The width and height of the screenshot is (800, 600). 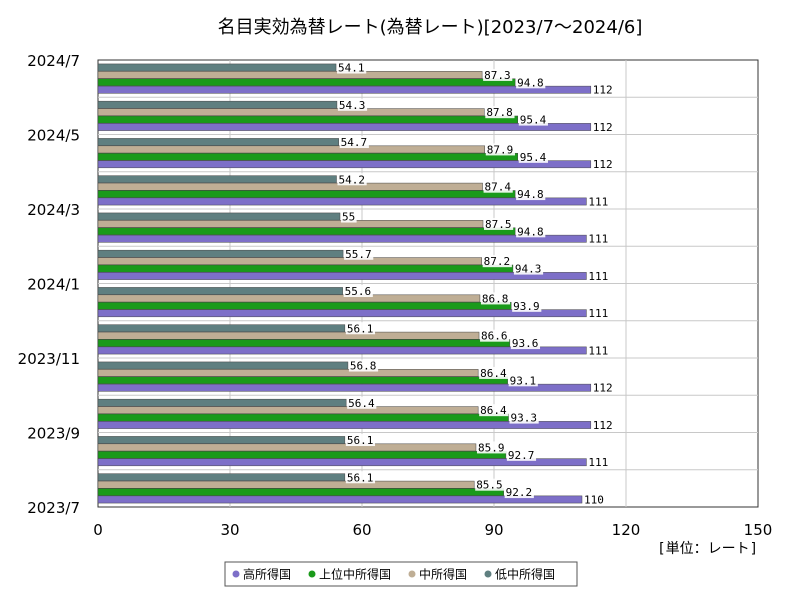 I want to click on x-axis-ticks: 0 30 60 90 120 150, so click(x=432, y=530).